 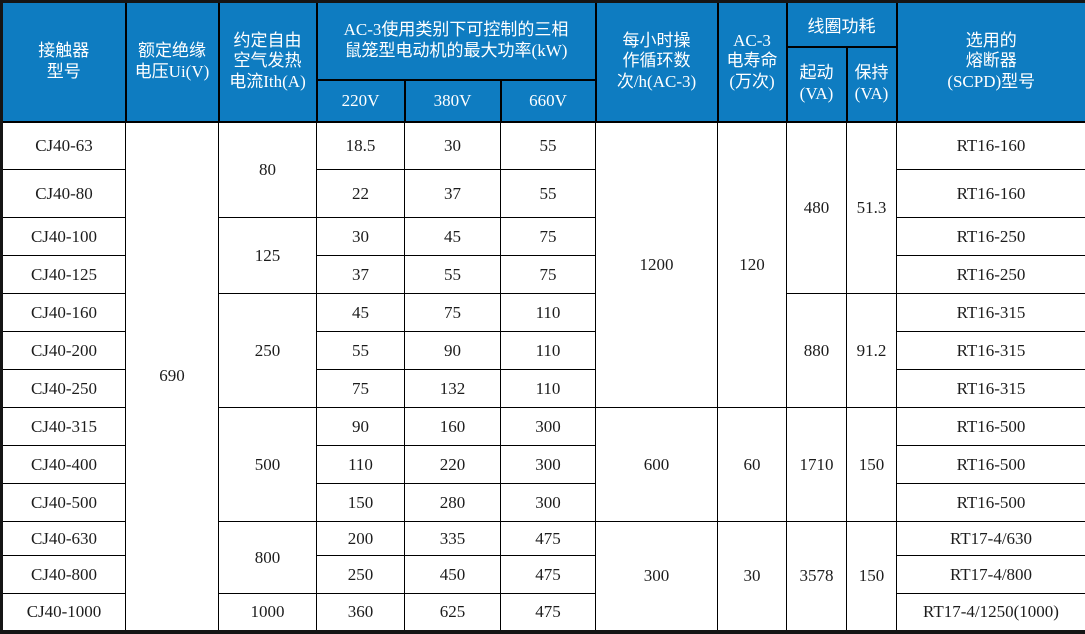 I want to click on power-220-cell: 18.5, so click(x=361, y=146).